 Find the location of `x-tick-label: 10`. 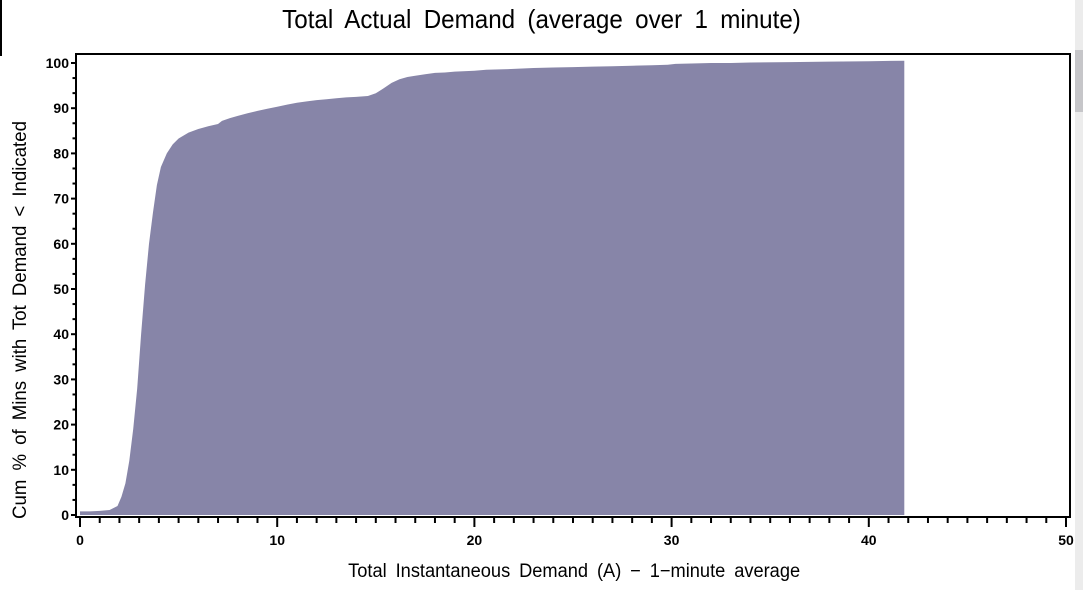

x-tick-label: 10 is located at coordinates (277, 540).